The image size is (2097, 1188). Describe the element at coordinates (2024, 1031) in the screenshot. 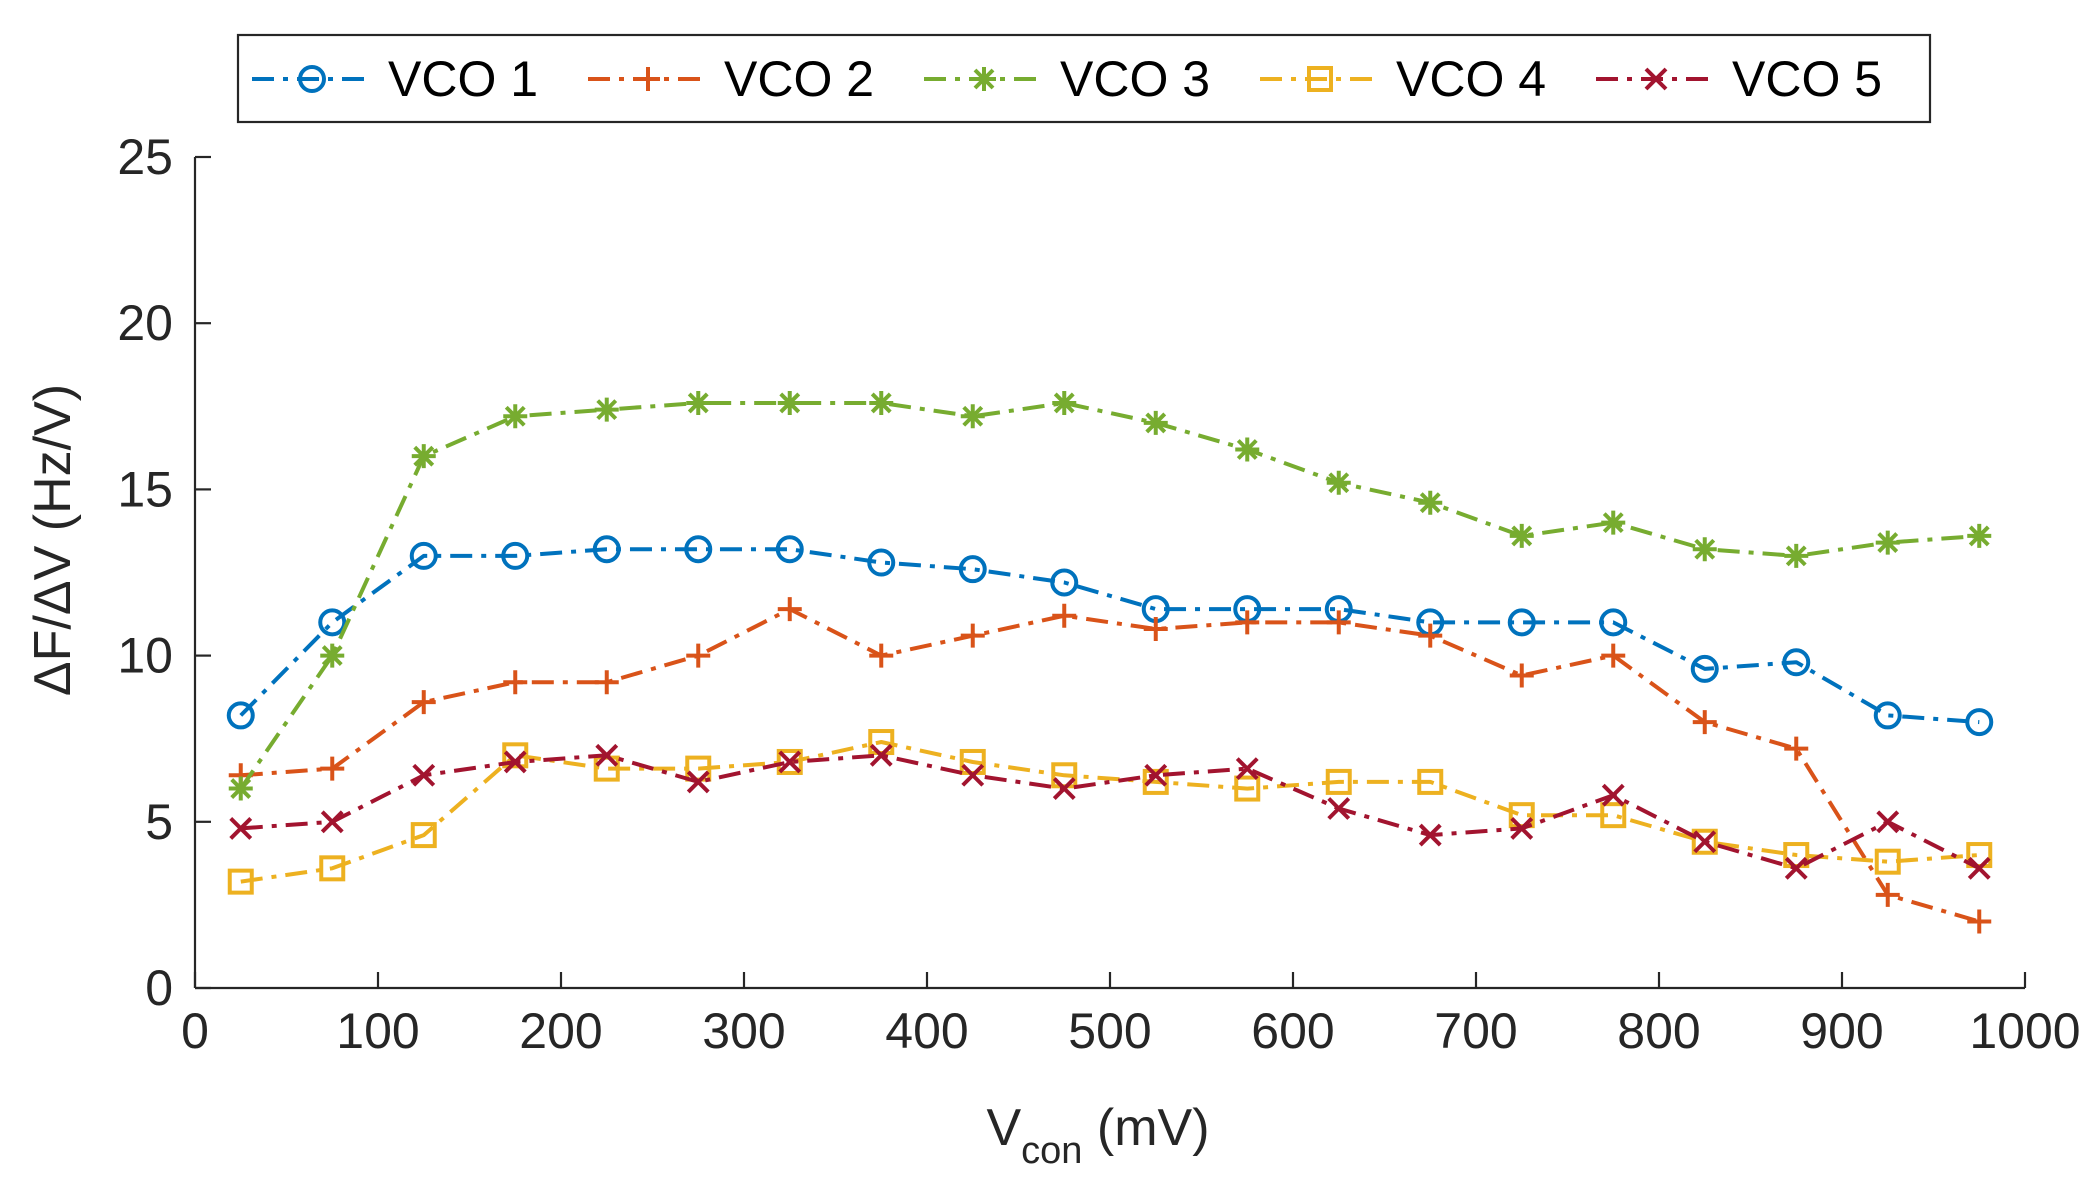

I see `x-tick-label: 1000` at that location.